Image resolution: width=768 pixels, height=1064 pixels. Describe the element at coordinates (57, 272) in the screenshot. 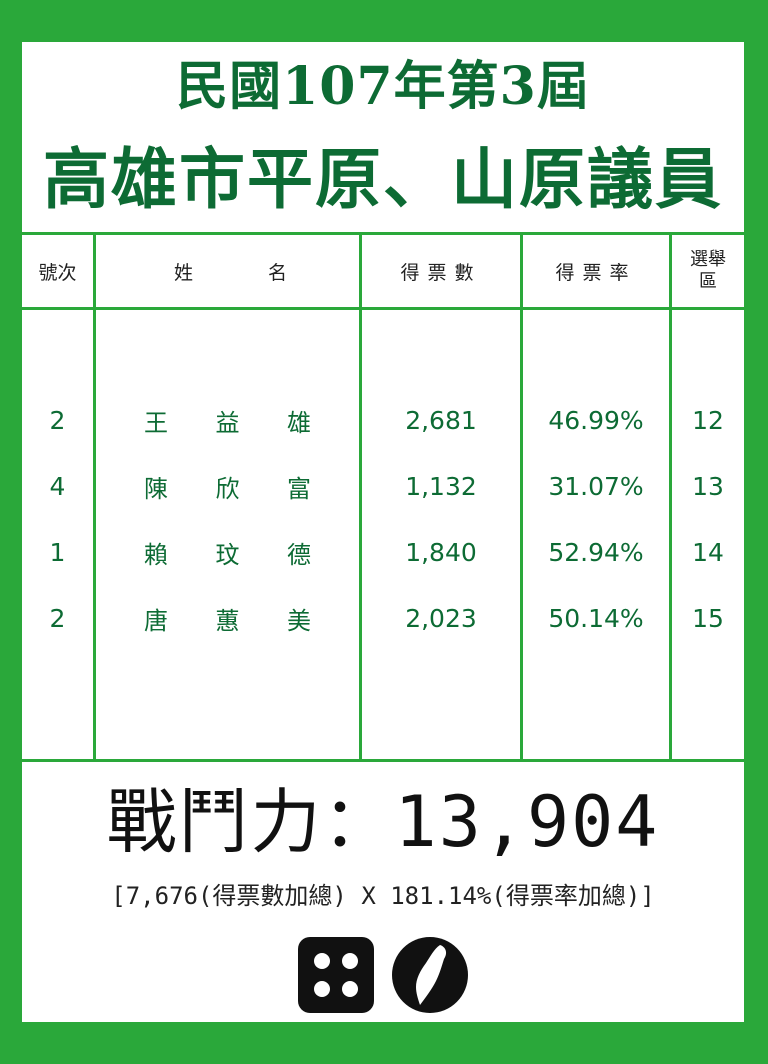

I see `header-number: 號次` at that location.